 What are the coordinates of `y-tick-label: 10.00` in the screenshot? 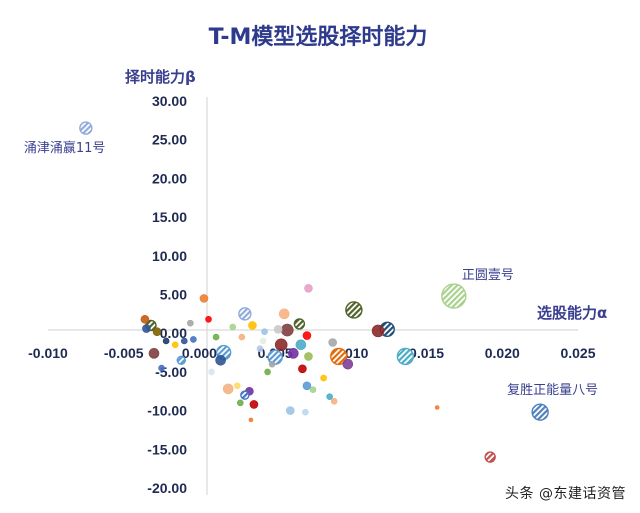 It's located at (169, 256).